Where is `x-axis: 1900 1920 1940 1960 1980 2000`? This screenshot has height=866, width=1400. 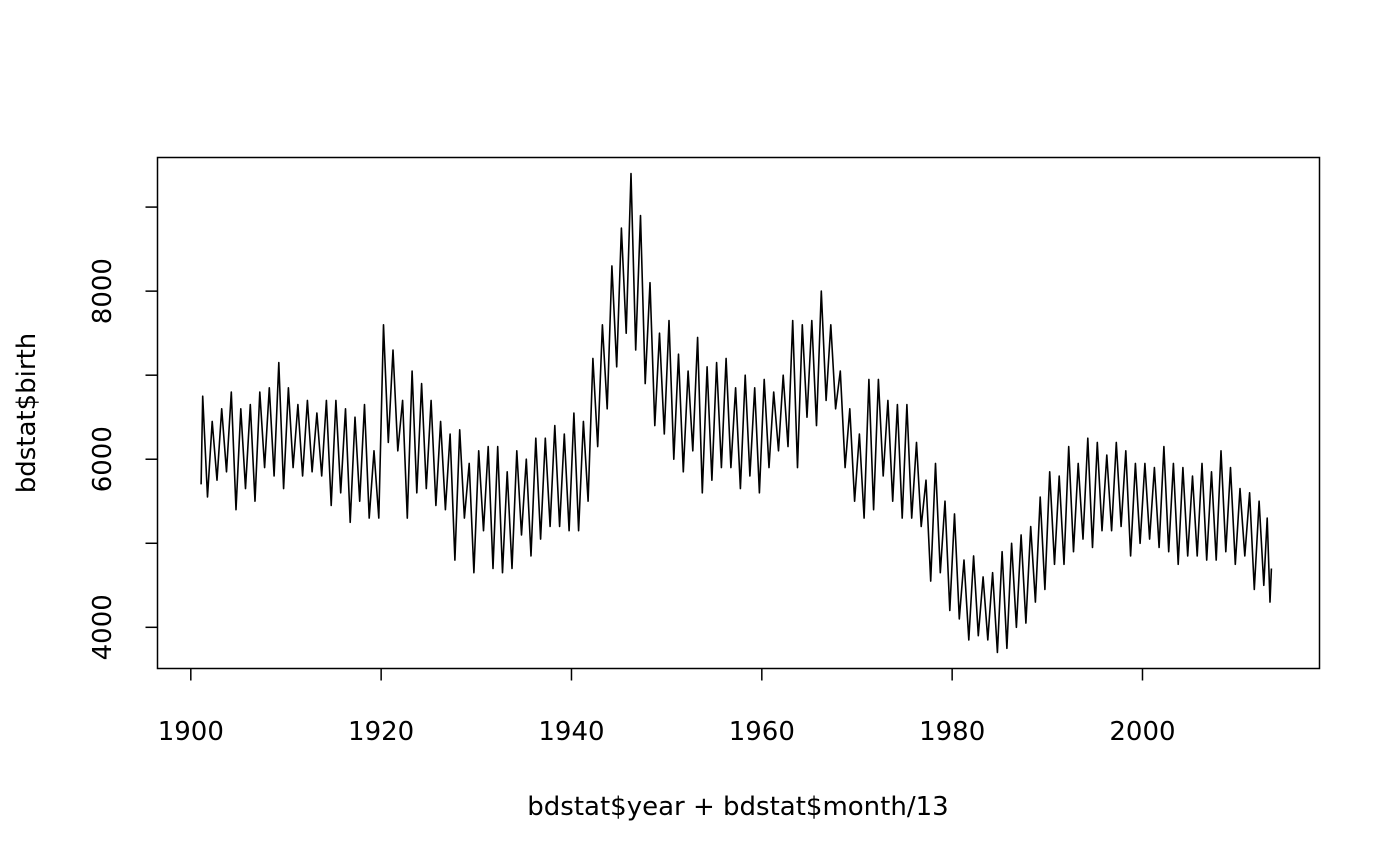 x-axis: 1900 1920 1940 1960 1980 2000 is located at coordinates (667, 707).